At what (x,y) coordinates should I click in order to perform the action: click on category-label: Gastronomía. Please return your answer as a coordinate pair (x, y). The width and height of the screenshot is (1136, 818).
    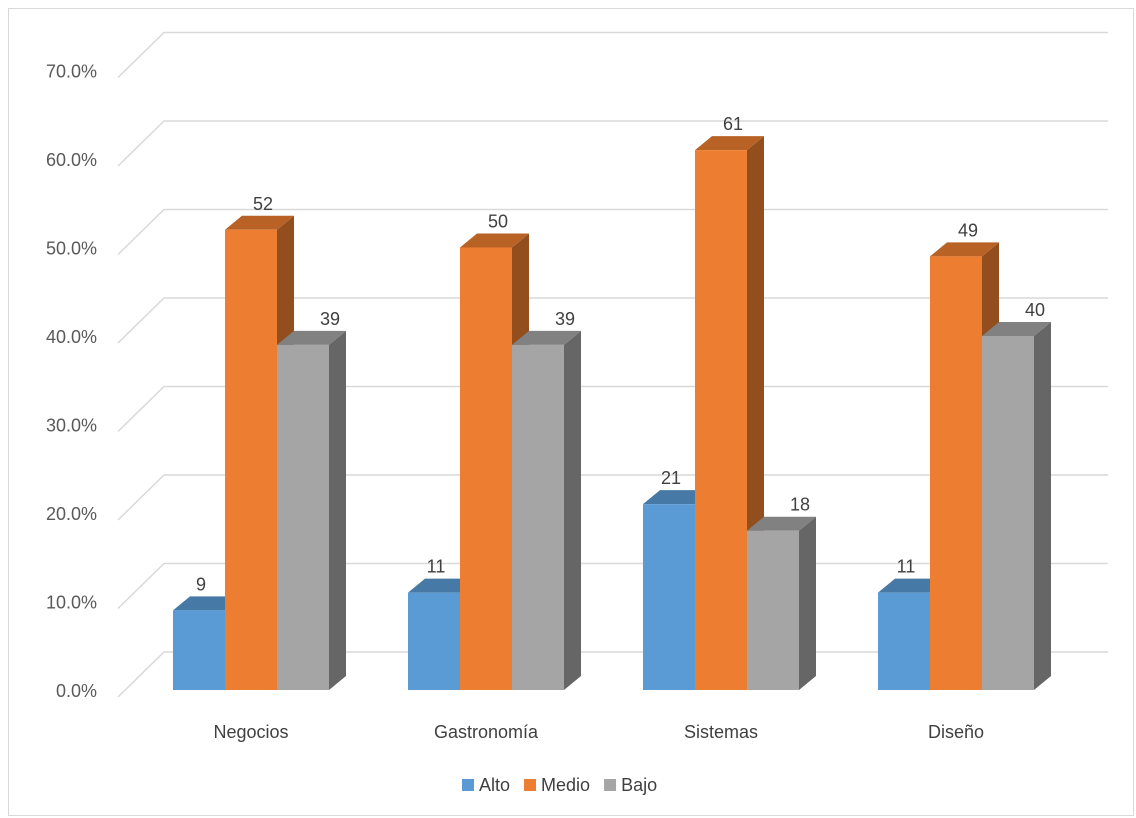
    Looking at the image, I should click on (486, 732).